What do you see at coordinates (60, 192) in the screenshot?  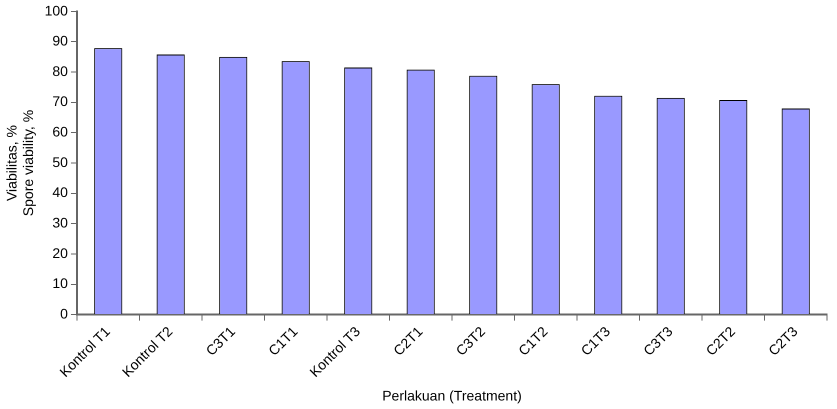 I see `y-tick-label: 40` at bounding box center [60, 192].